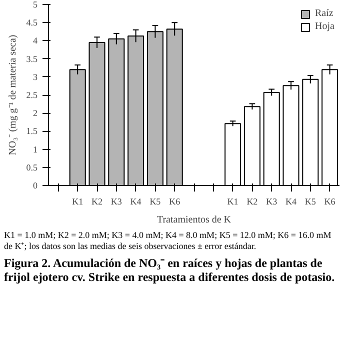 The width and height of the screenshot is (345, 338). I want to click on y-tick-label: 4, so click(35, 41).